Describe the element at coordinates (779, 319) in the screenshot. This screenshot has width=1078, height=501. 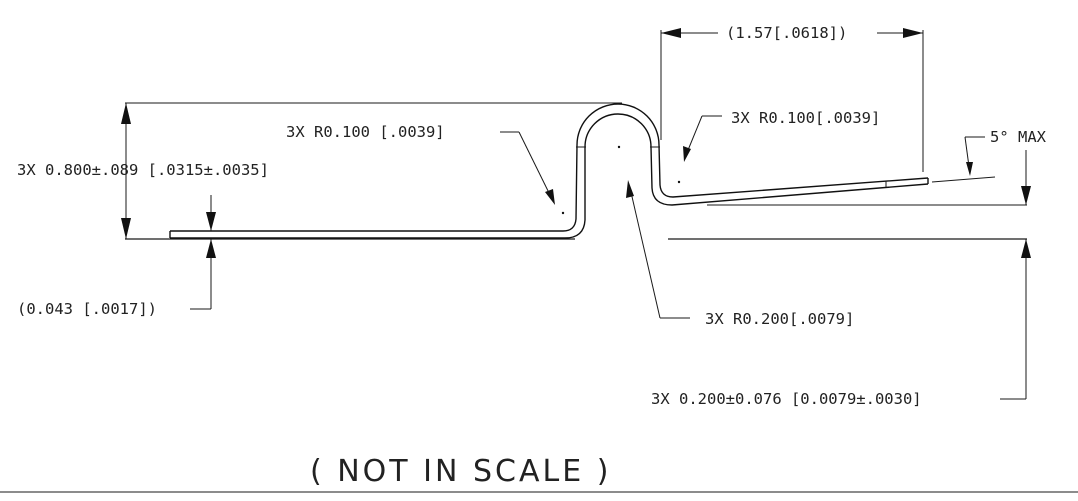
I see `radius-inner-label: 3X R0.200[.0079]` at that location.